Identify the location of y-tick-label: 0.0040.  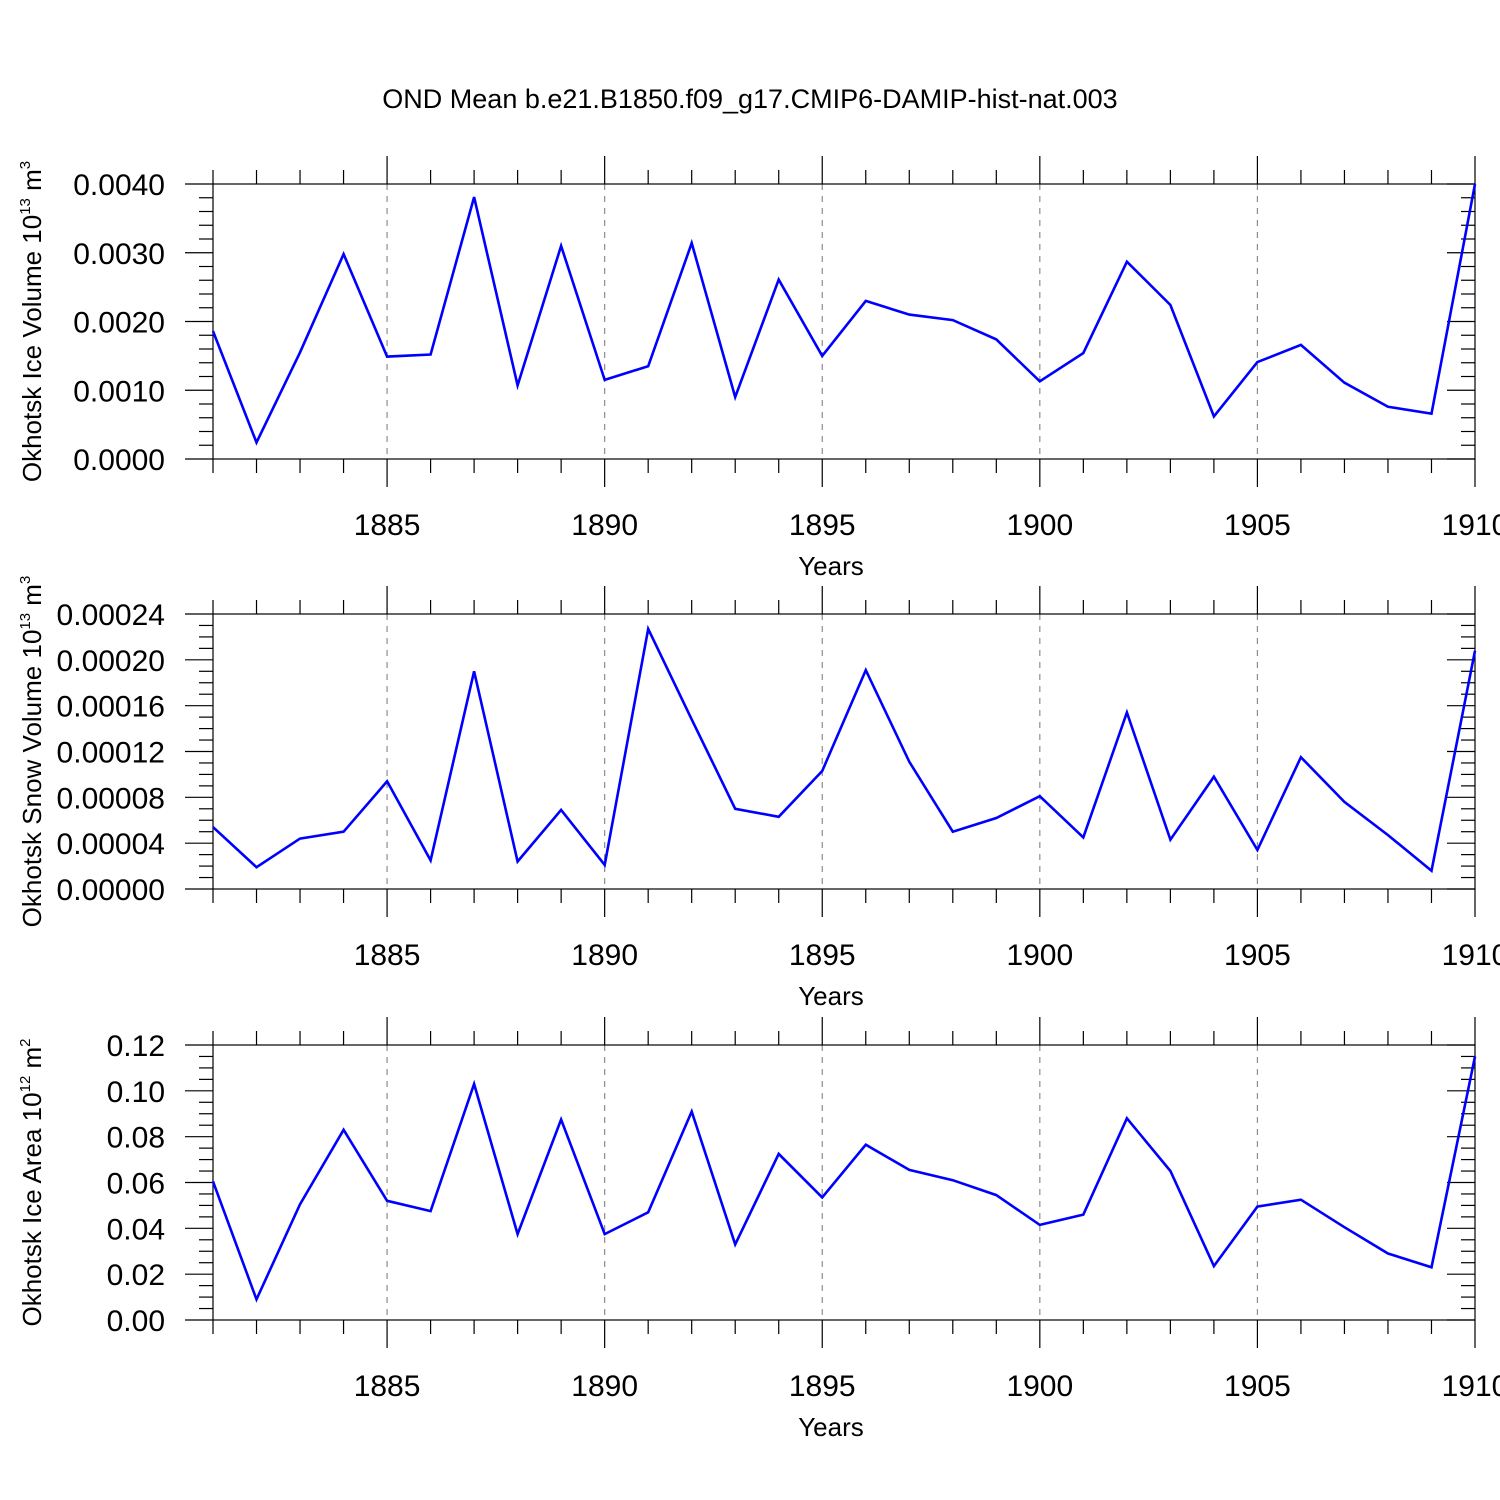
(119, 185).